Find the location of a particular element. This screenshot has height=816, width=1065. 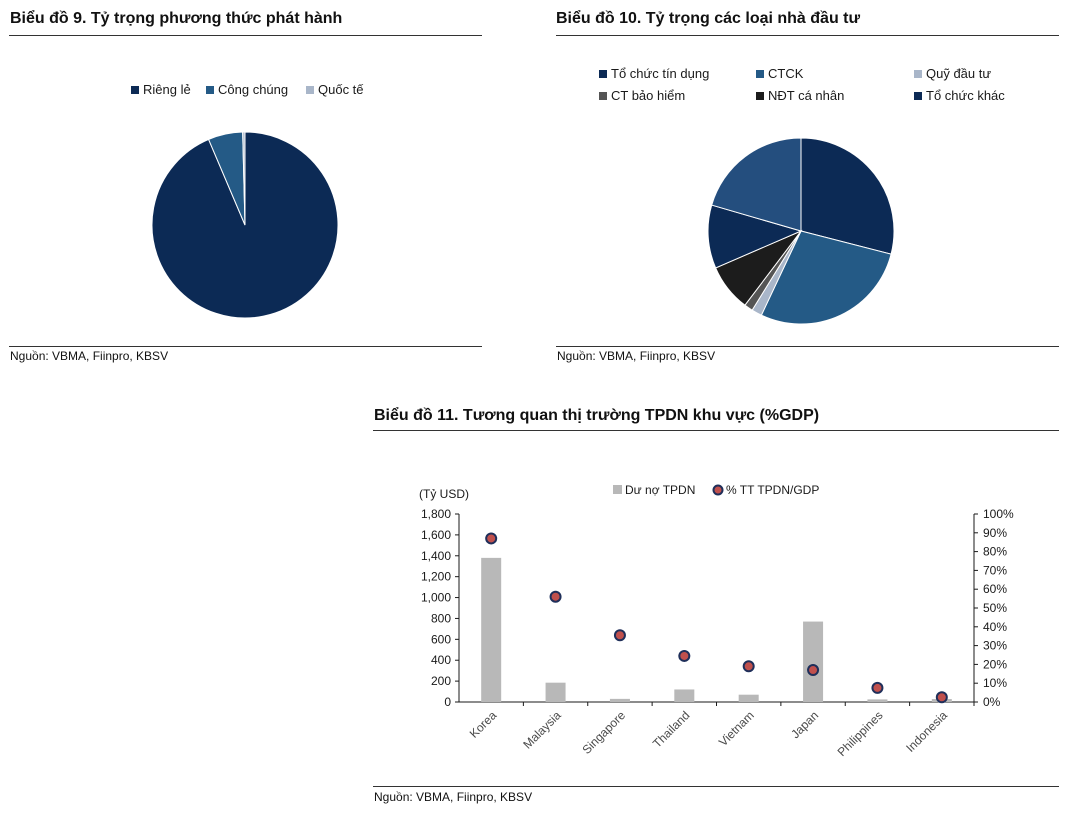

chart10-legend-label-ctck: CTCK is located at coordinates (786, 73).